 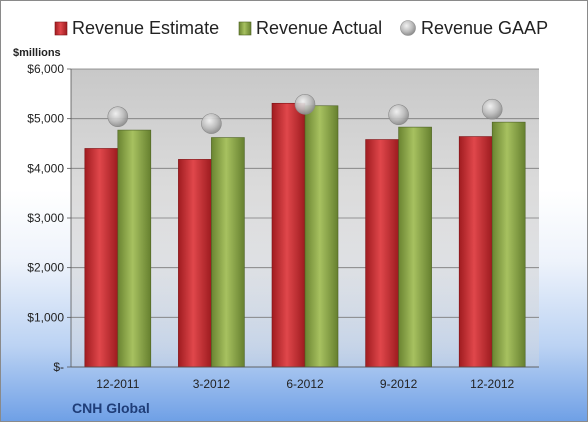 What do you see at coordinates (111, 408) in the screenshot?
I see `company-name: CNH Global` at bounding box center [111, 408].